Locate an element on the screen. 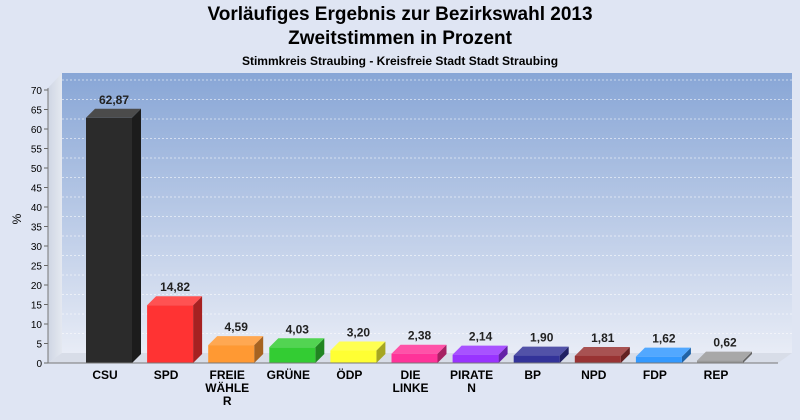 Image resolution: width=800 pixels, height=420 pixels. x-tick-label: WÄHLE is located at coordinates (227, 387).